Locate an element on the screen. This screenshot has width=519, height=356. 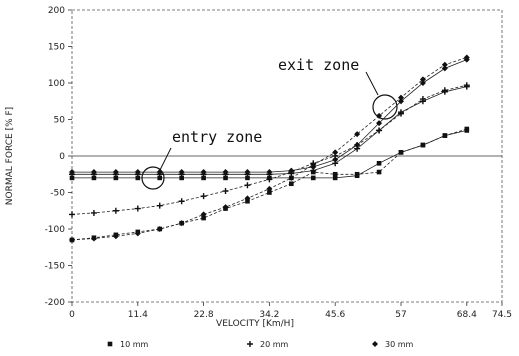
x-tick-label: 34.2 is located at coordinates (269, 315).